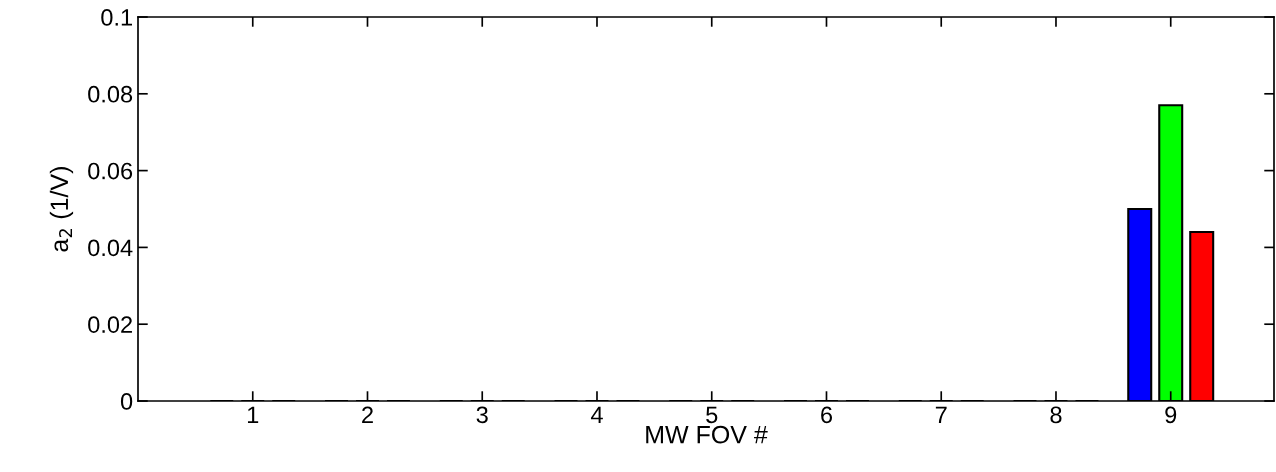  Describe the element at coordinates (110, 324) in the screenshot. I see `y-tick-label: 0.02` at that location.